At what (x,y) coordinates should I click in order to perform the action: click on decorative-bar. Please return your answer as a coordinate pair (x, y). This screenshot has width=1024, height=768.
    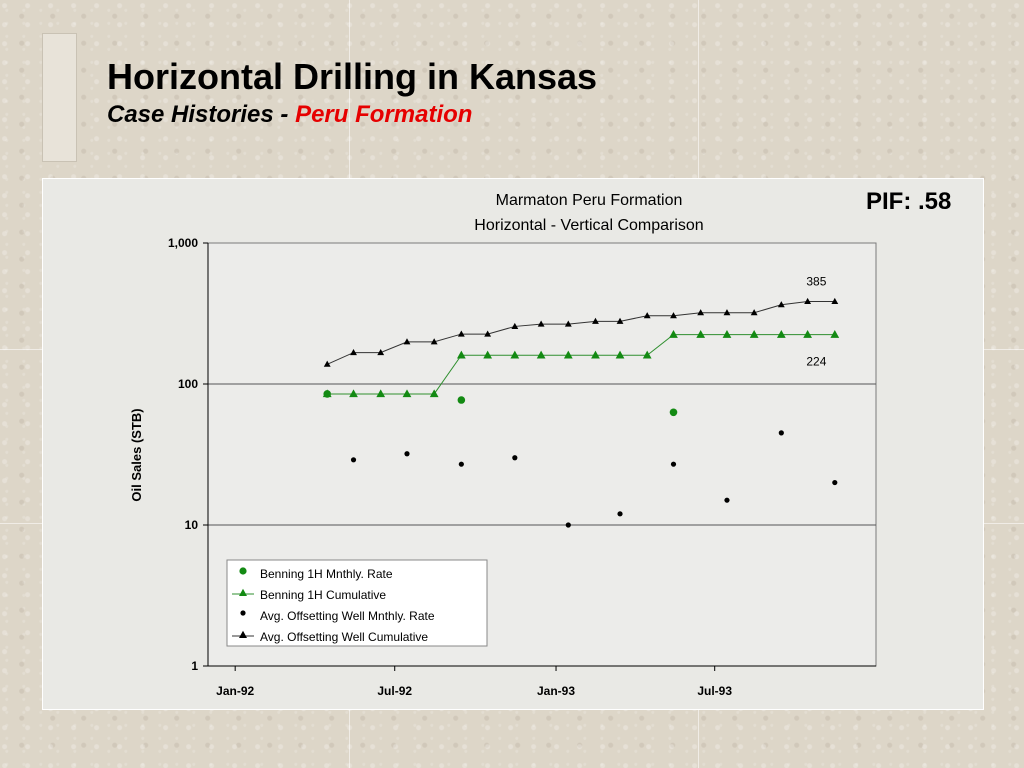
    Looking at the image, I should click on (59, 97).